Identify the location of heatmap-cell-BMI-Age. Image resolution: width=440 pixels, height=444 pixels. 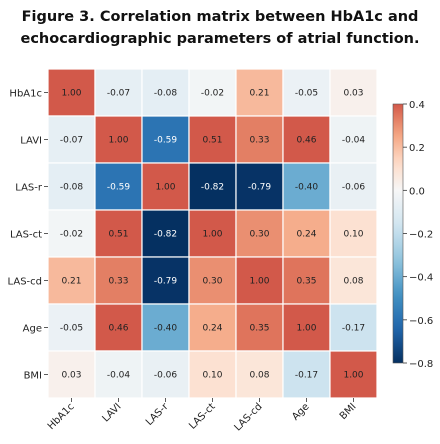
(306, 374).